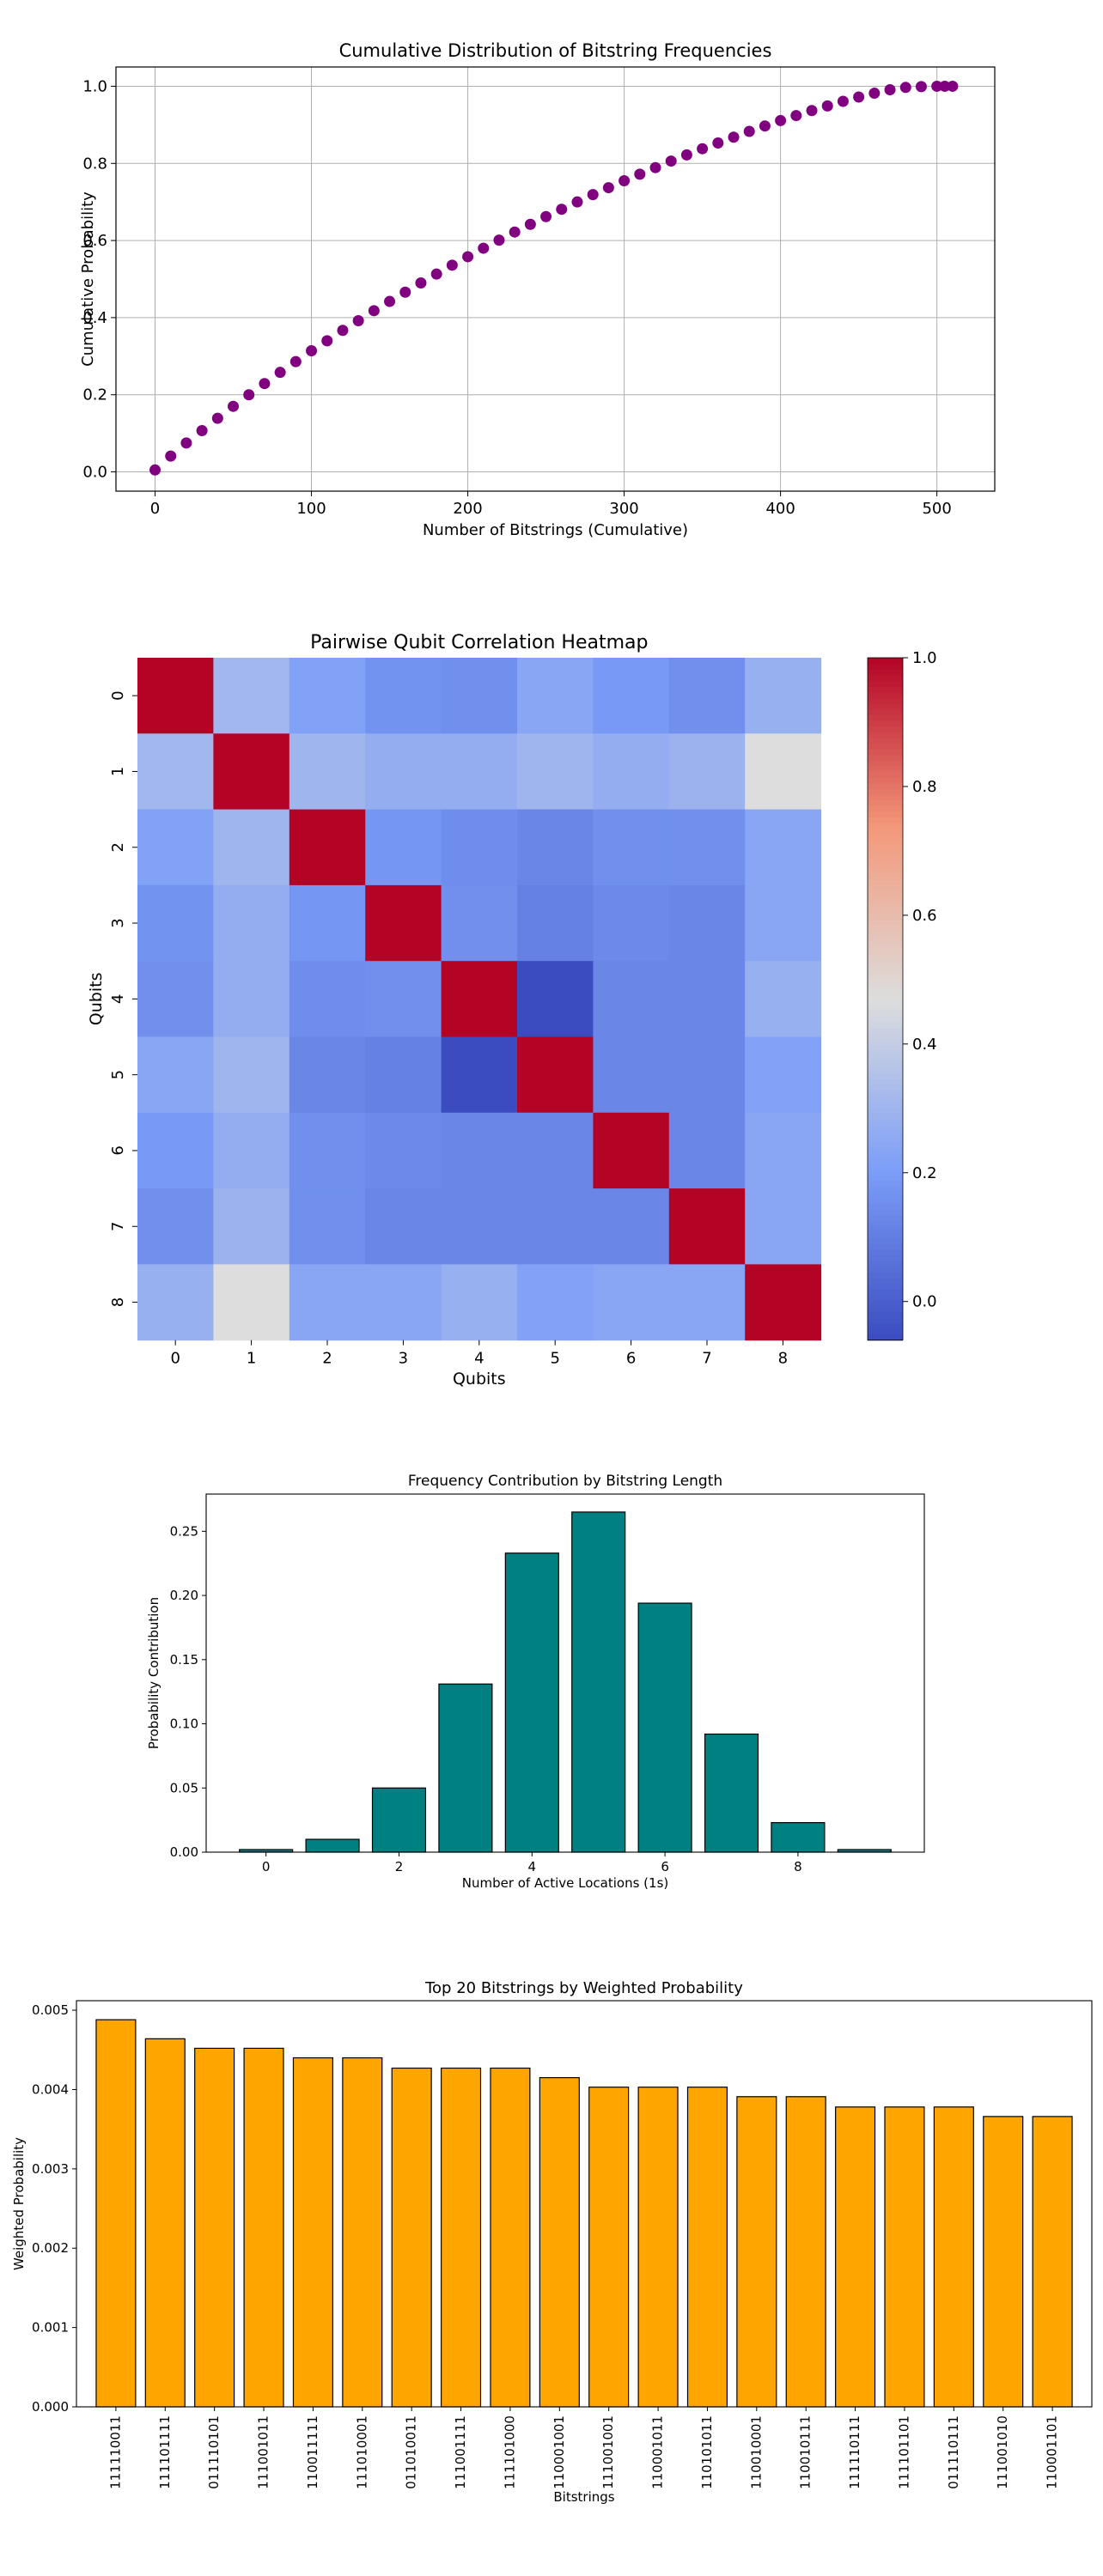 The height and width of the screenshot is (2576, 1103). What do you see at coordinates (184, 1660) in the screenshot?
I see `y-tick-label: 0.15` at bounding box center [184, 1660].